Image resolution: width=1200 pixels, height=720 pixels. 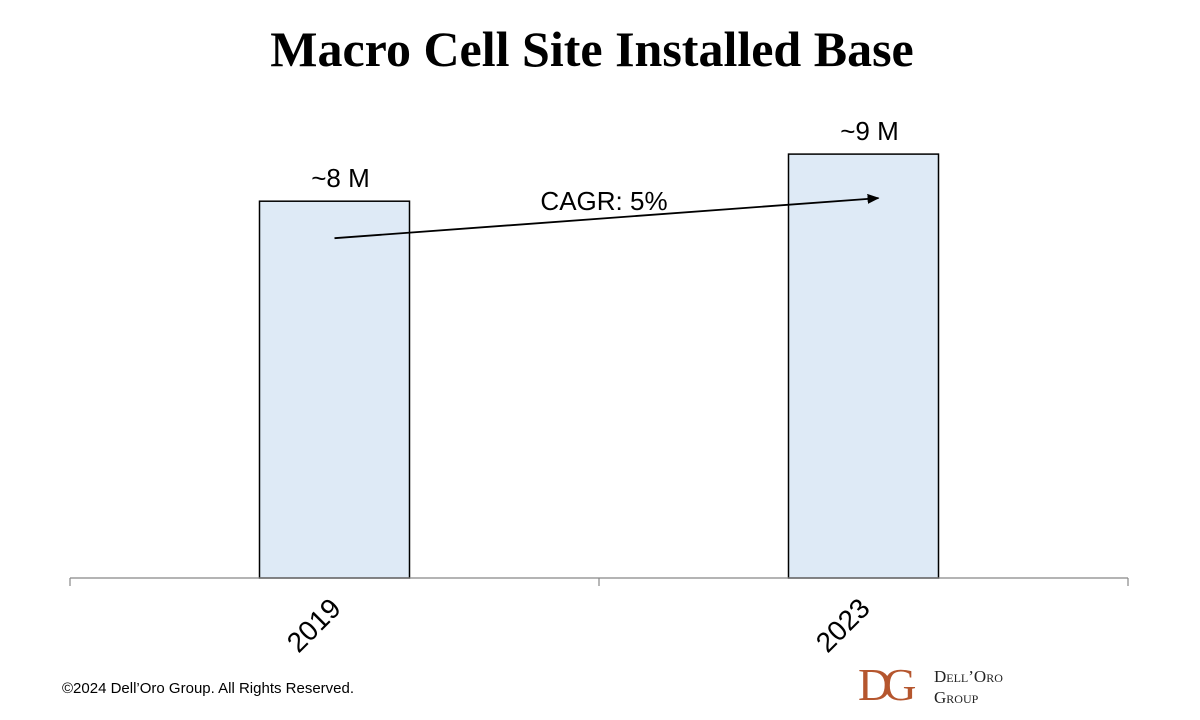 What do you see at coordinates (887, 684) in the screenshot?
I see `logo-mark: DG` at bounding box center [887, 684].